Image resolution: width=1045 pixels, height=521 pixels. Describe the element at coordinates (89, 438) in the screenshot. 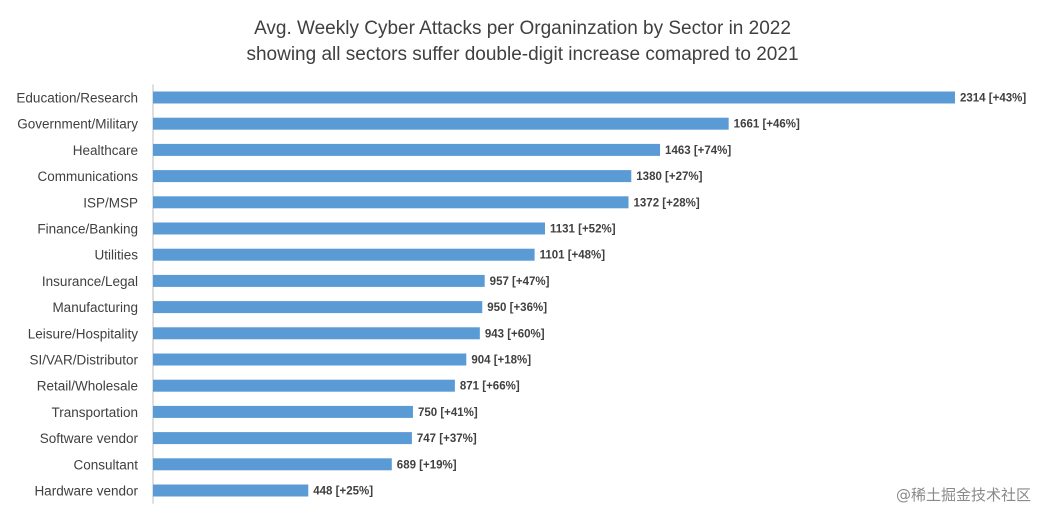

I see `category-label: Software vendor` at that location.